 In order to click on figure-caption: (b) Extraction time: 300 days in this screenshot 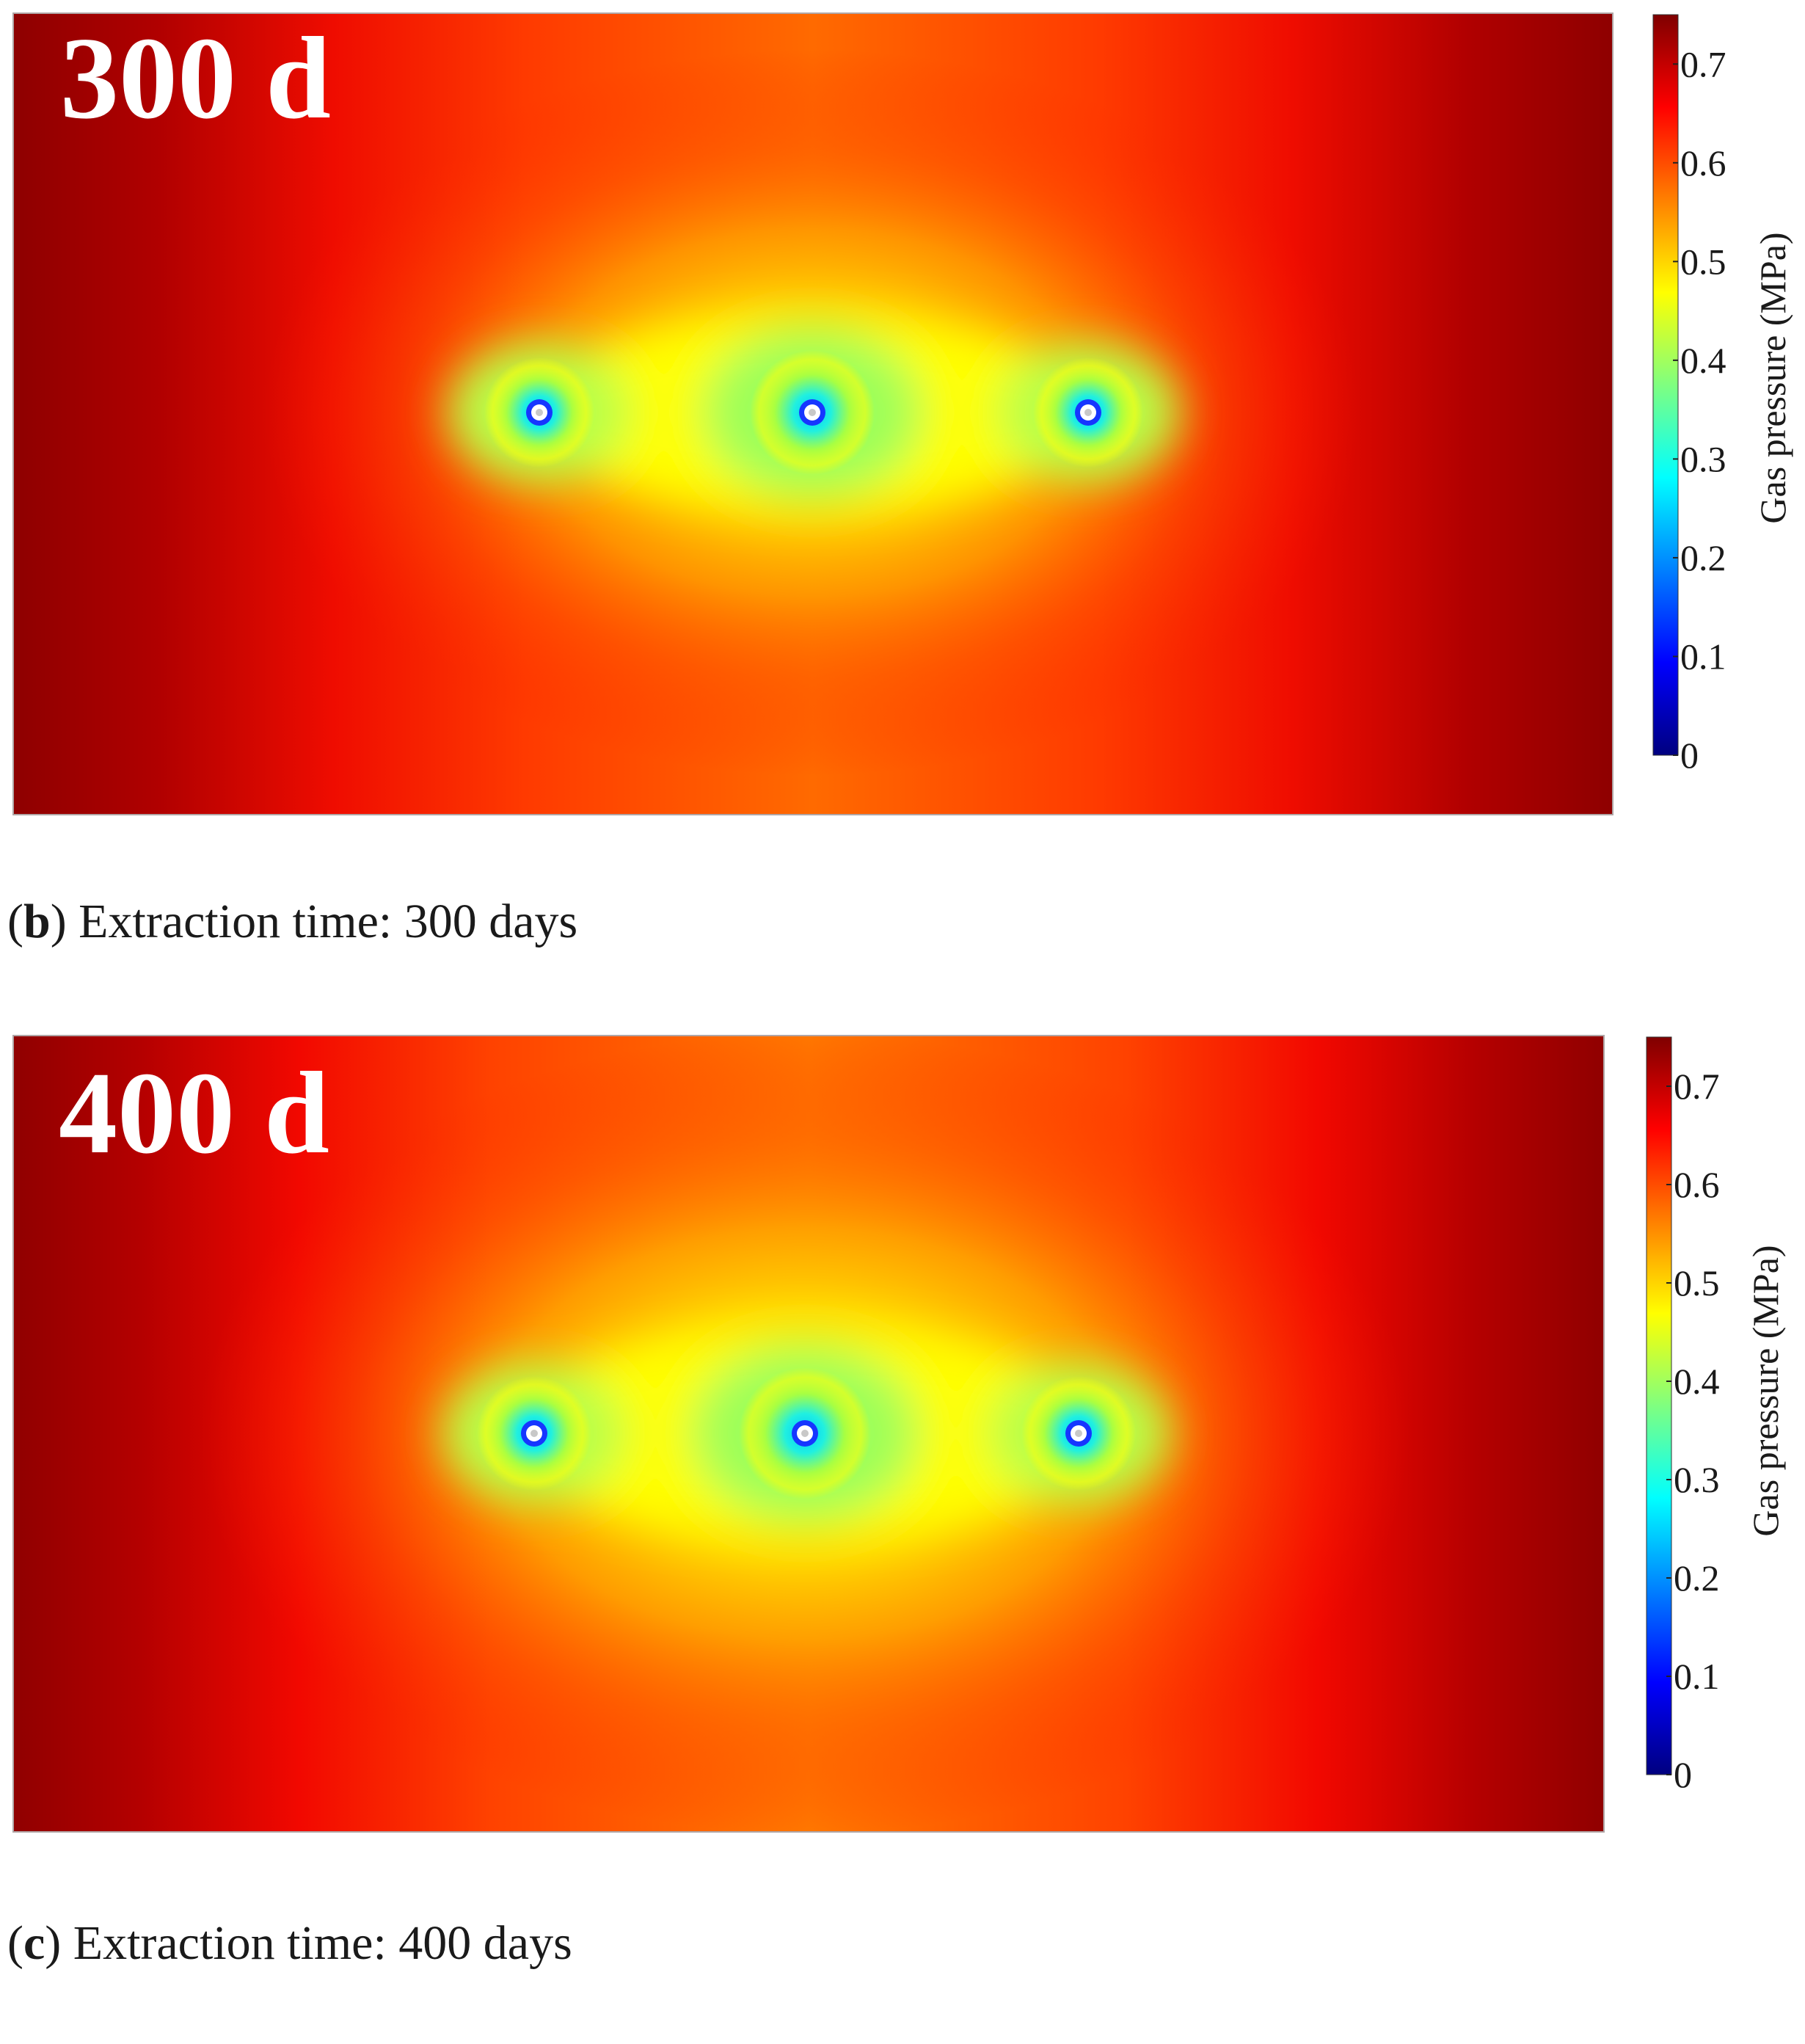, I will do `click(292, 922)`.